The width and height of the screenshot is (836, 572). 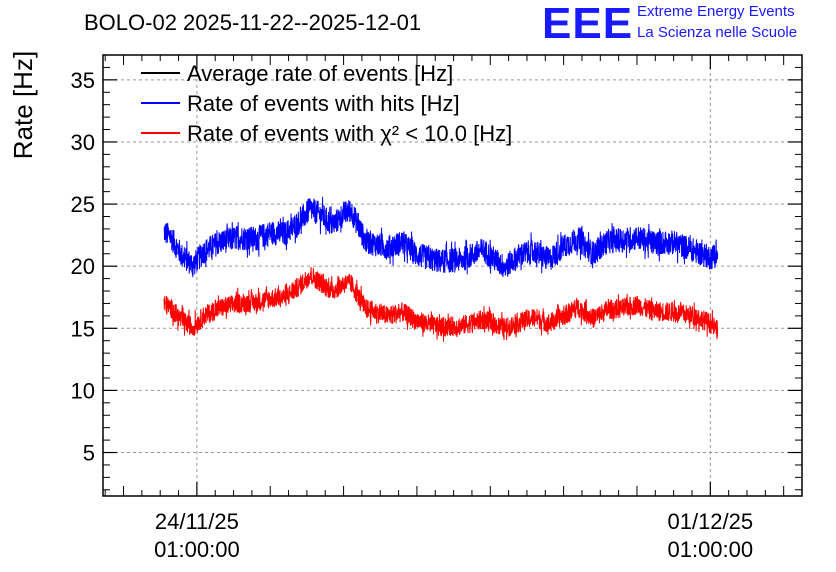 What do you see at coordinates (253, 22) in the screenshot?
I see `chart-title: BOLO-02 2025-11-22--2025-12-01` at bounding box center [253, 22].